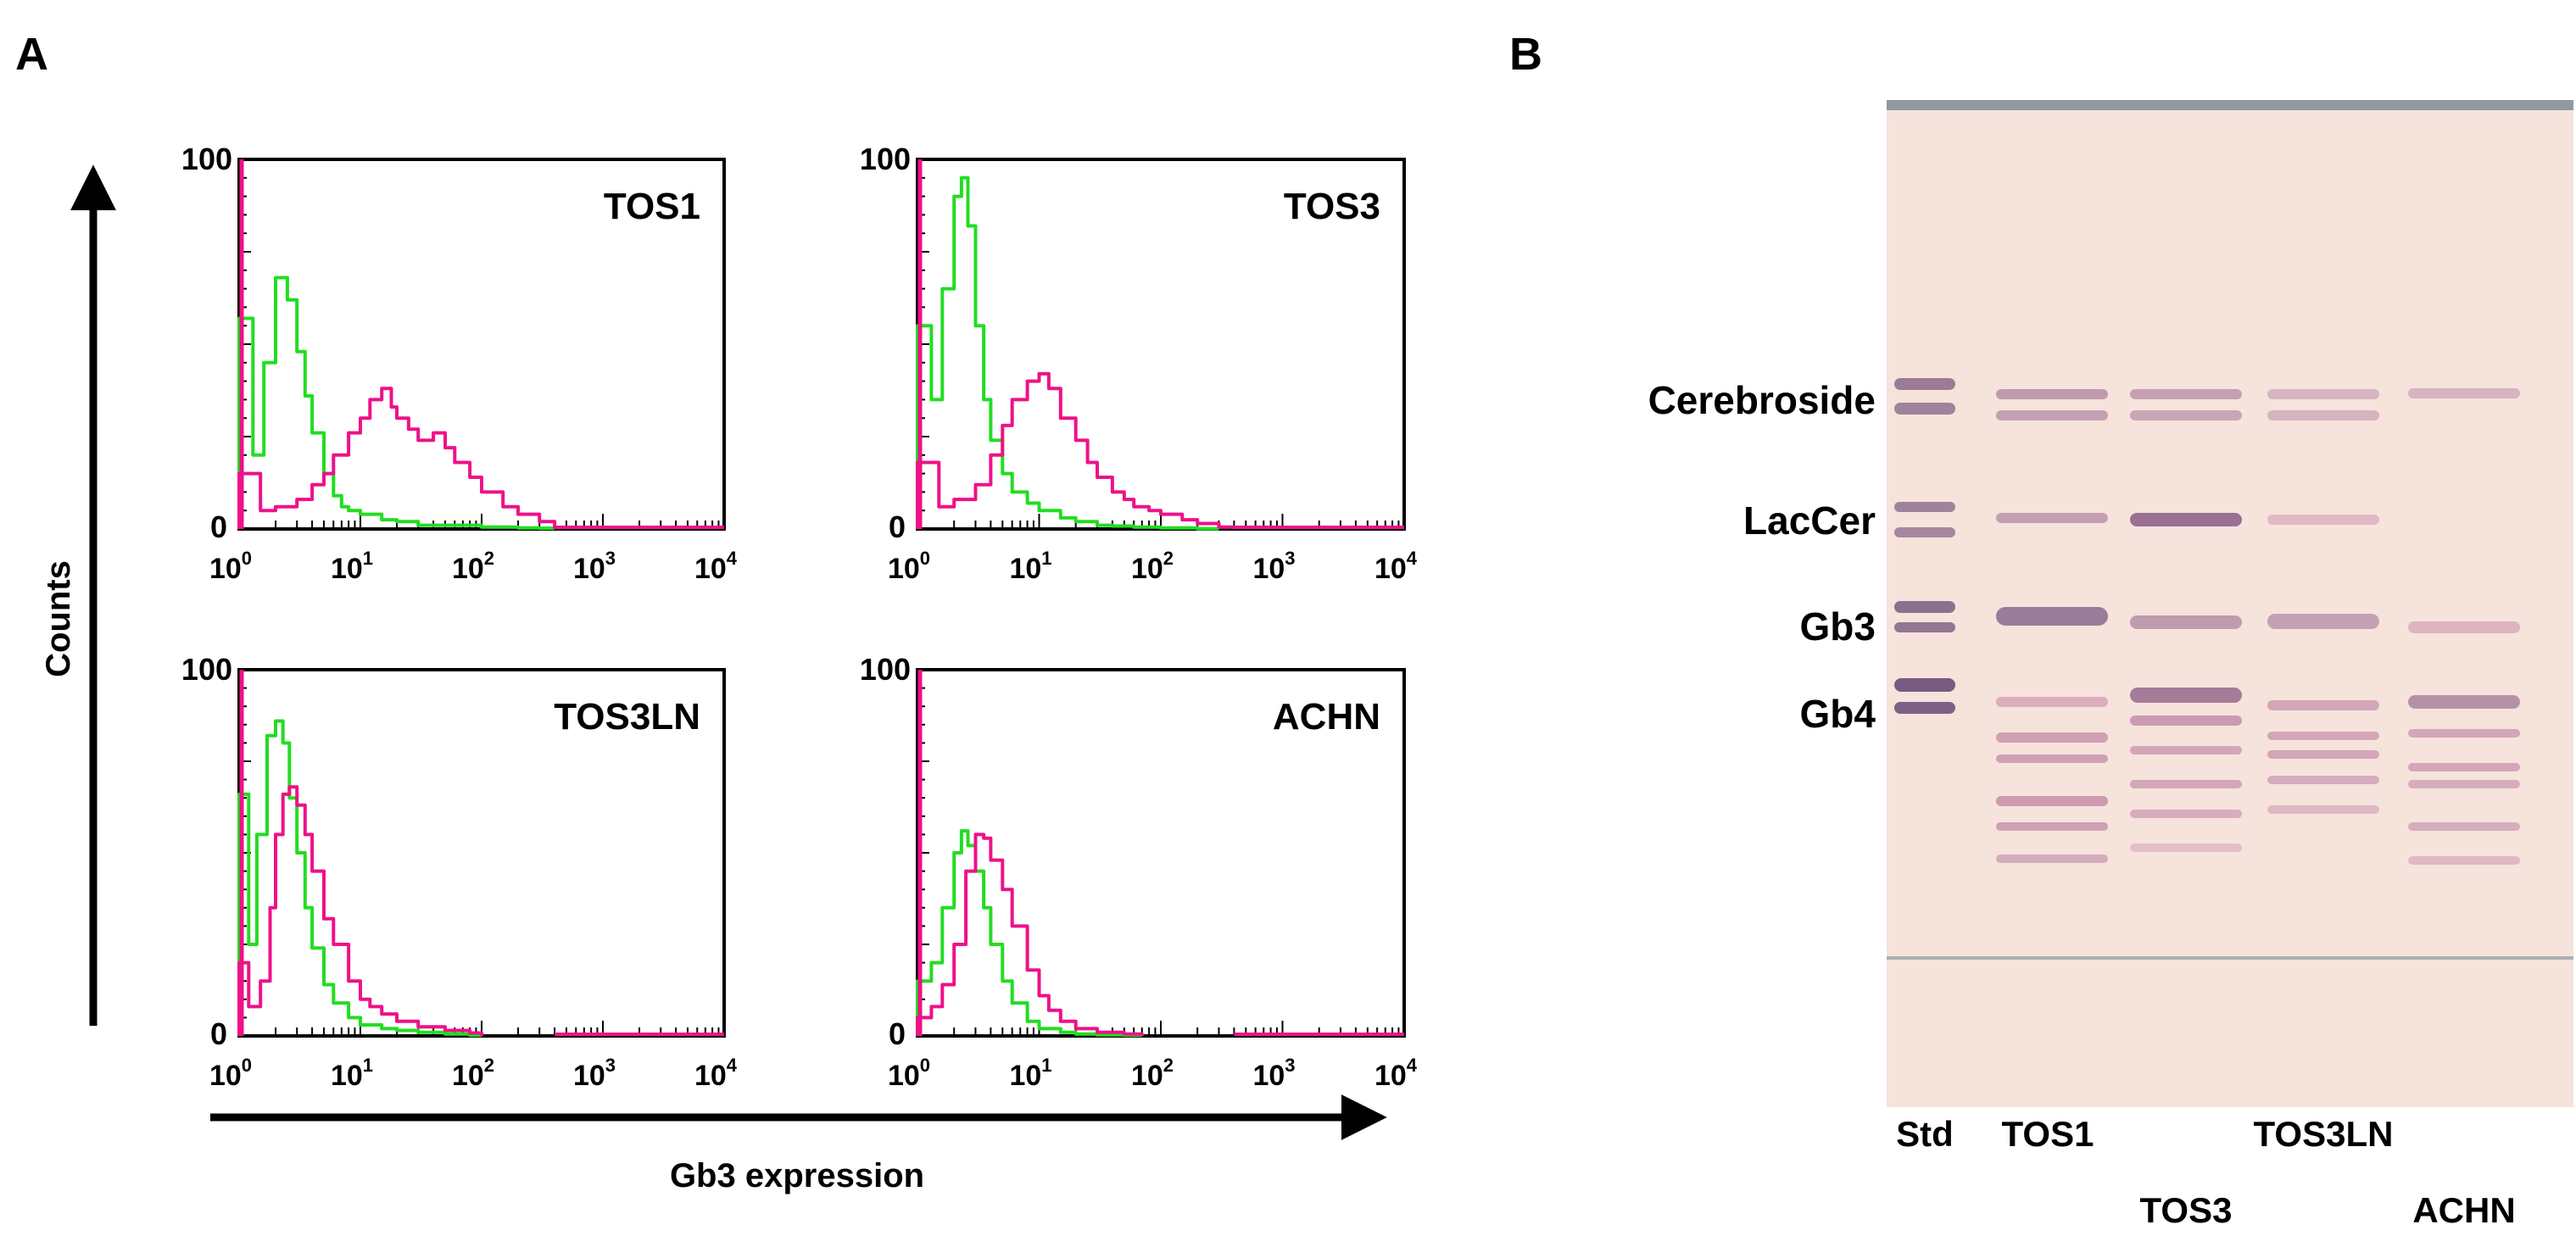  I want to click on lane-label-achn: ACHN, so click(2463, 1210).